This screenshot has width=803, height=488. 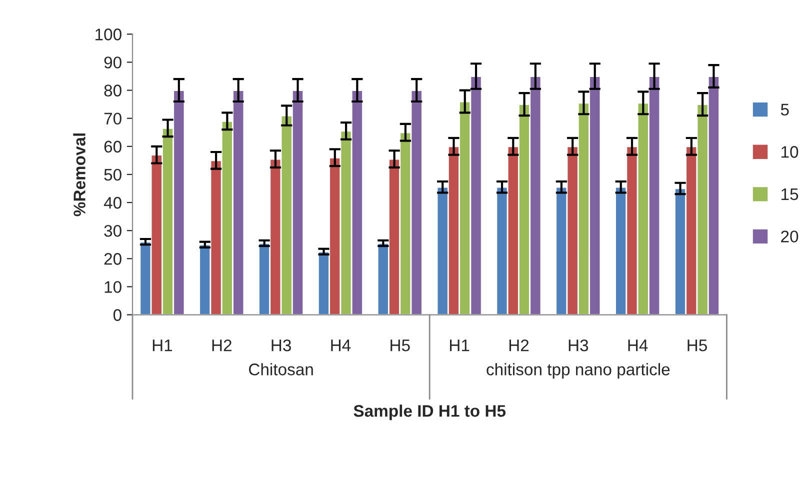 I want to click on y-tick-label: 100, so click(x=109, y=34).